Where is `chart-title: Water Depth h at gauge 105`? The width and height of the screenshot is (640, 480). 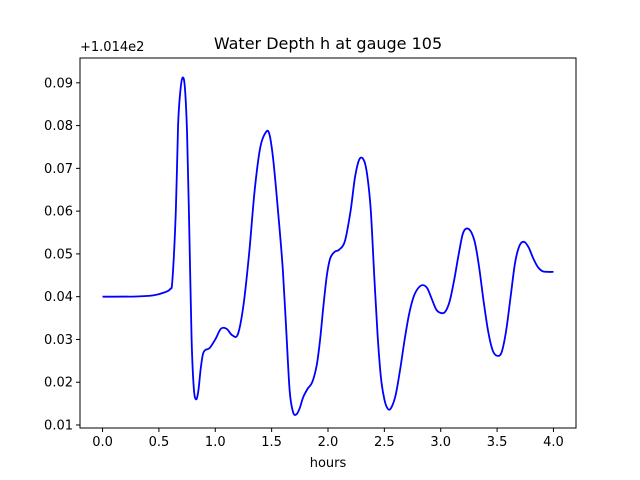 chart-title: Water Depth h at gauge 105 is located at coordinates (328, 43).